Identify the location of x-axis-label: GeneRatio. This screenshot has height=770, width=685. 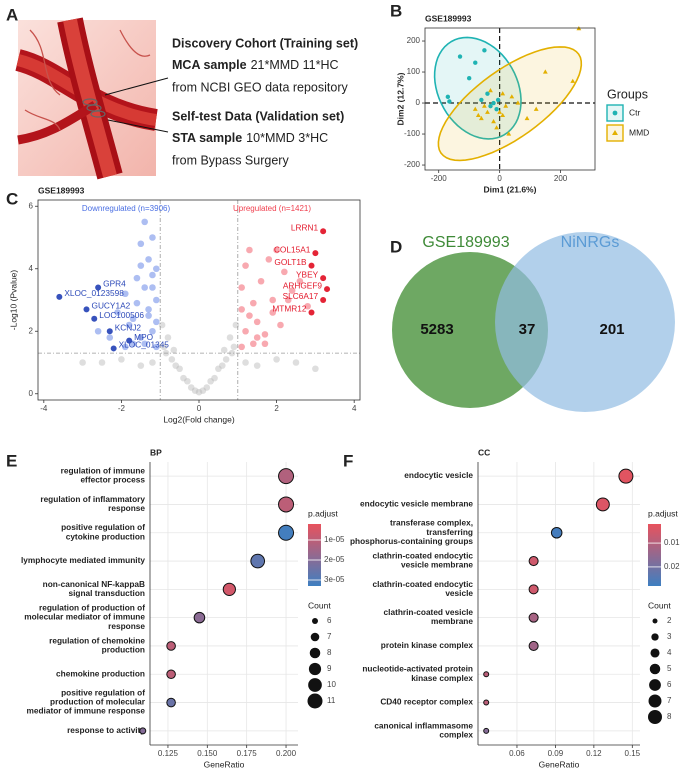
(559, 764).